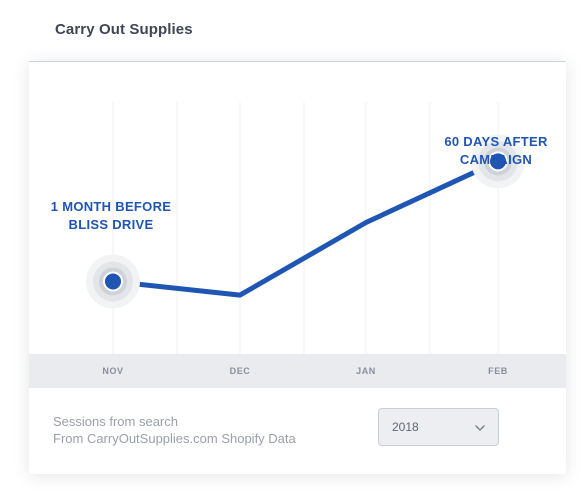 This screenshot has width=585, height=503. I want to click on x-tick-label: FEB, so click(498, 371).